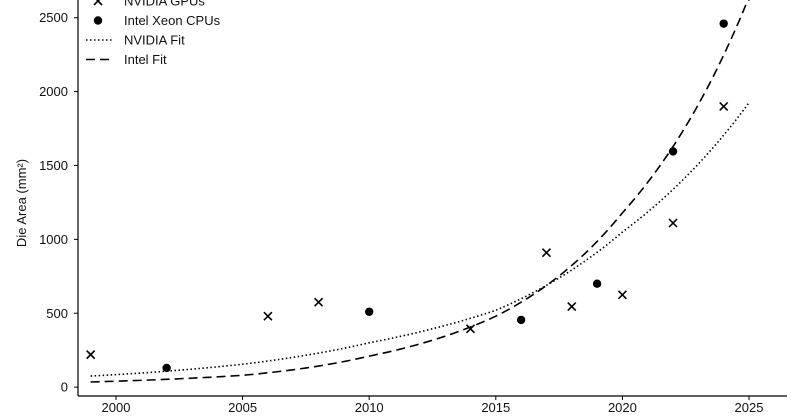 This screenshot has width=800, height=419. I want to click on y-tick-label: 500, so click(57, 313).